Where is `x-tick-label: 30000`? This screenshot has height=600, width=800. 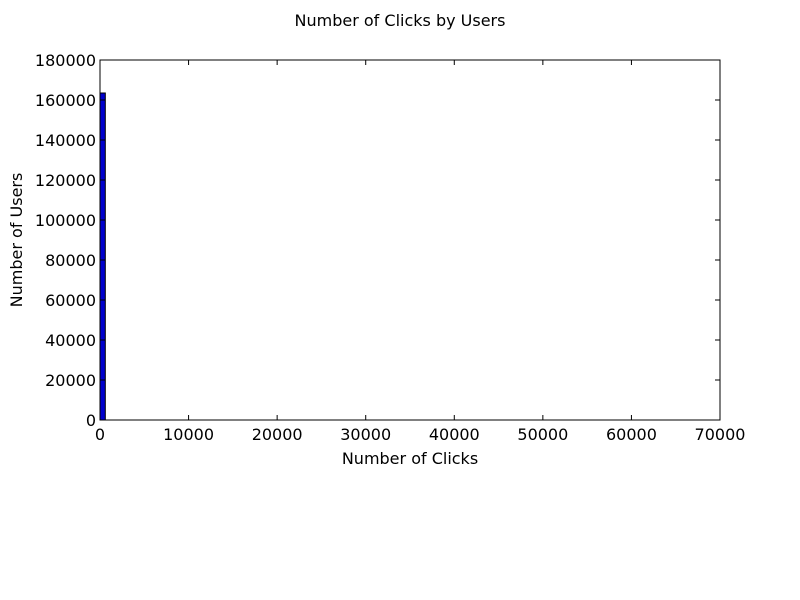
x-tick-label: 30000 is located at coordinates (365, 434).